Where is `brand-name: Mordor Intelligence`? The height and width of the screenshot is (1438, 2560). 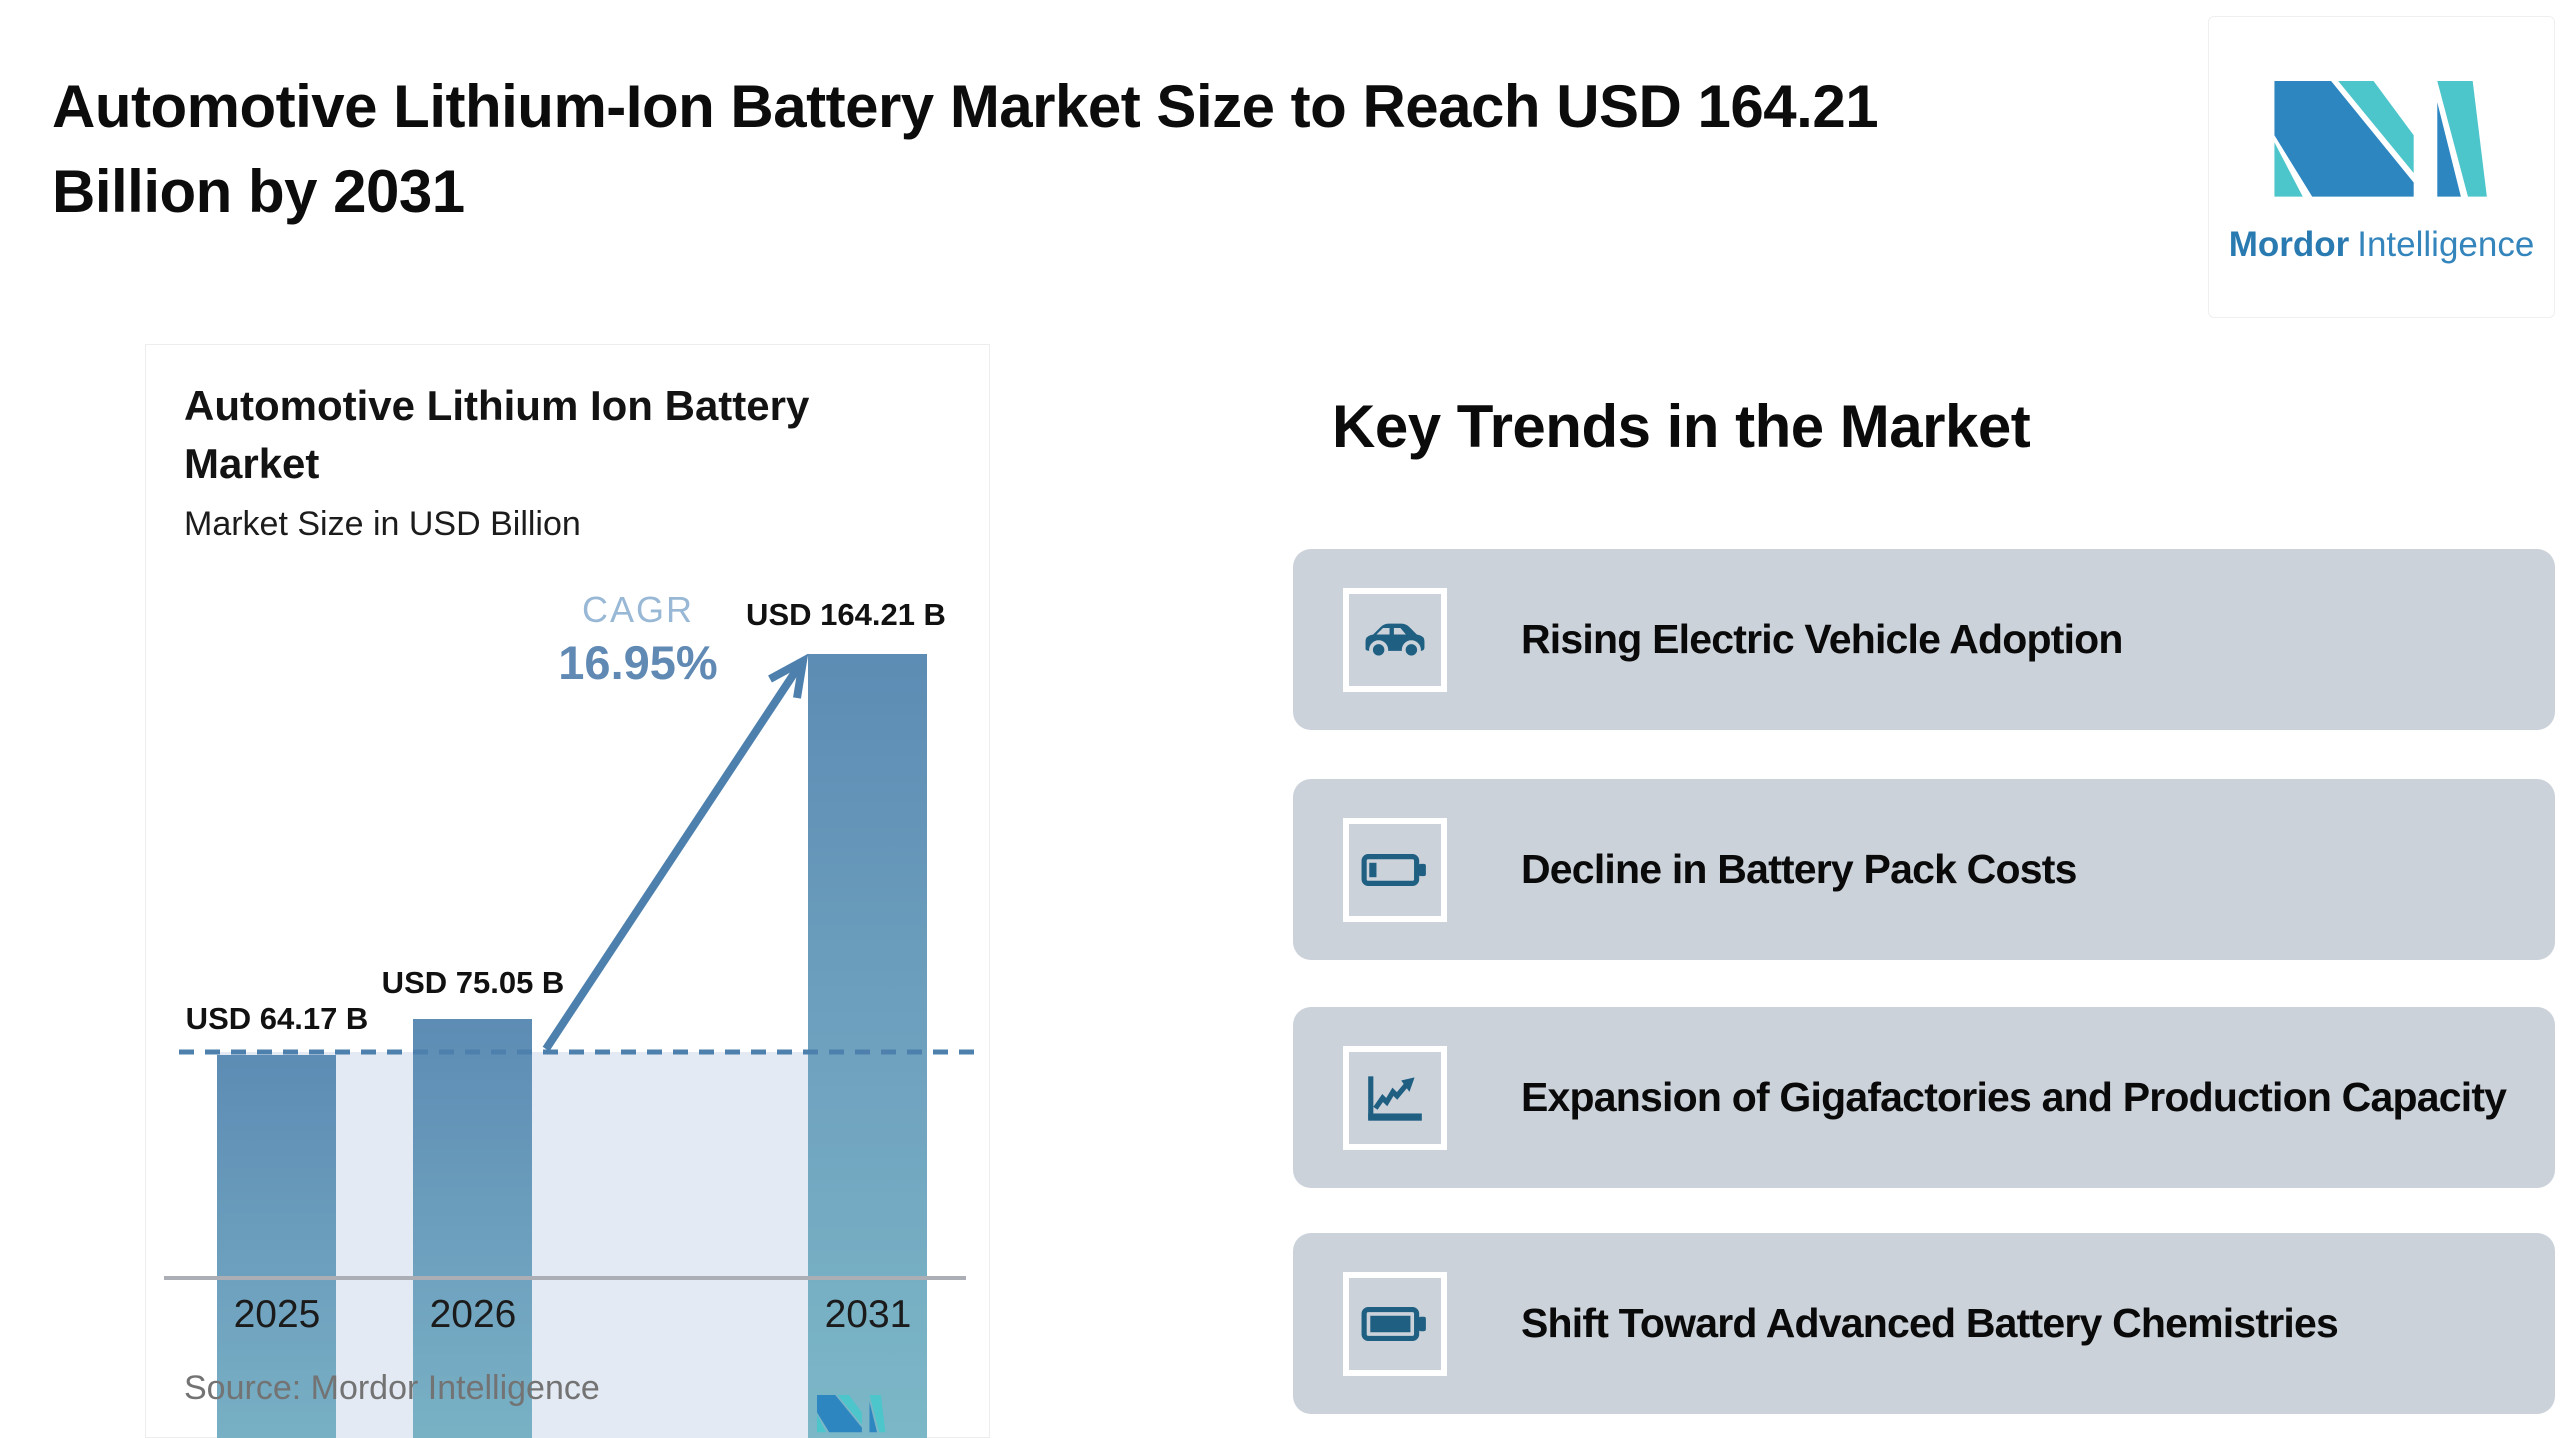
brand-name: Mordor Intelligence is located at coordinates (2381, 245).